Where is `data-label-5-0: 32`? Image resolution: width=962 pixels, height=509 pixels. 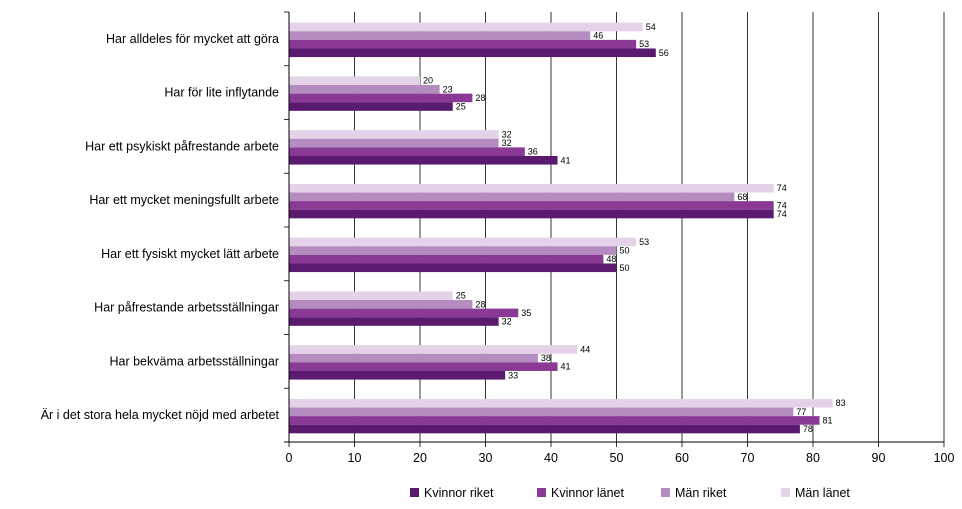 data-label-5-0: 32 is located at coordinates (507, 322).